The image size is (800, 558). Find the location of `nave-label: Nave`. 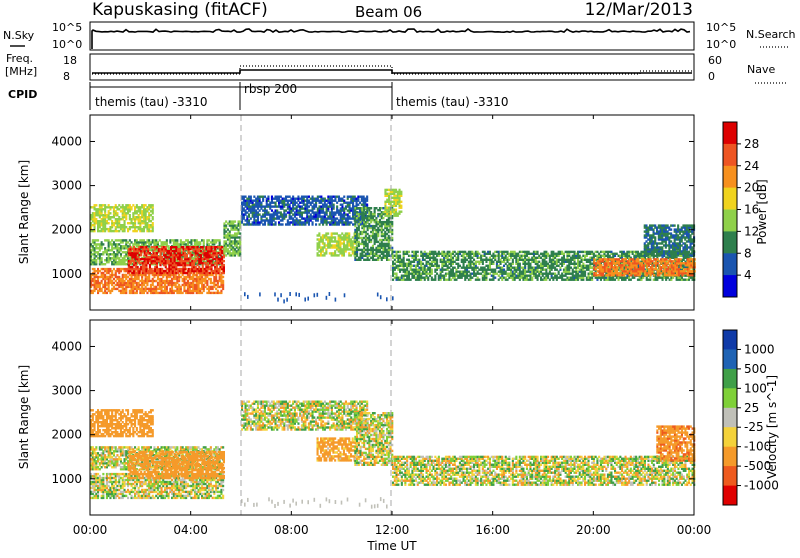

nave-label: Nave is located at coordinates (761, 69).